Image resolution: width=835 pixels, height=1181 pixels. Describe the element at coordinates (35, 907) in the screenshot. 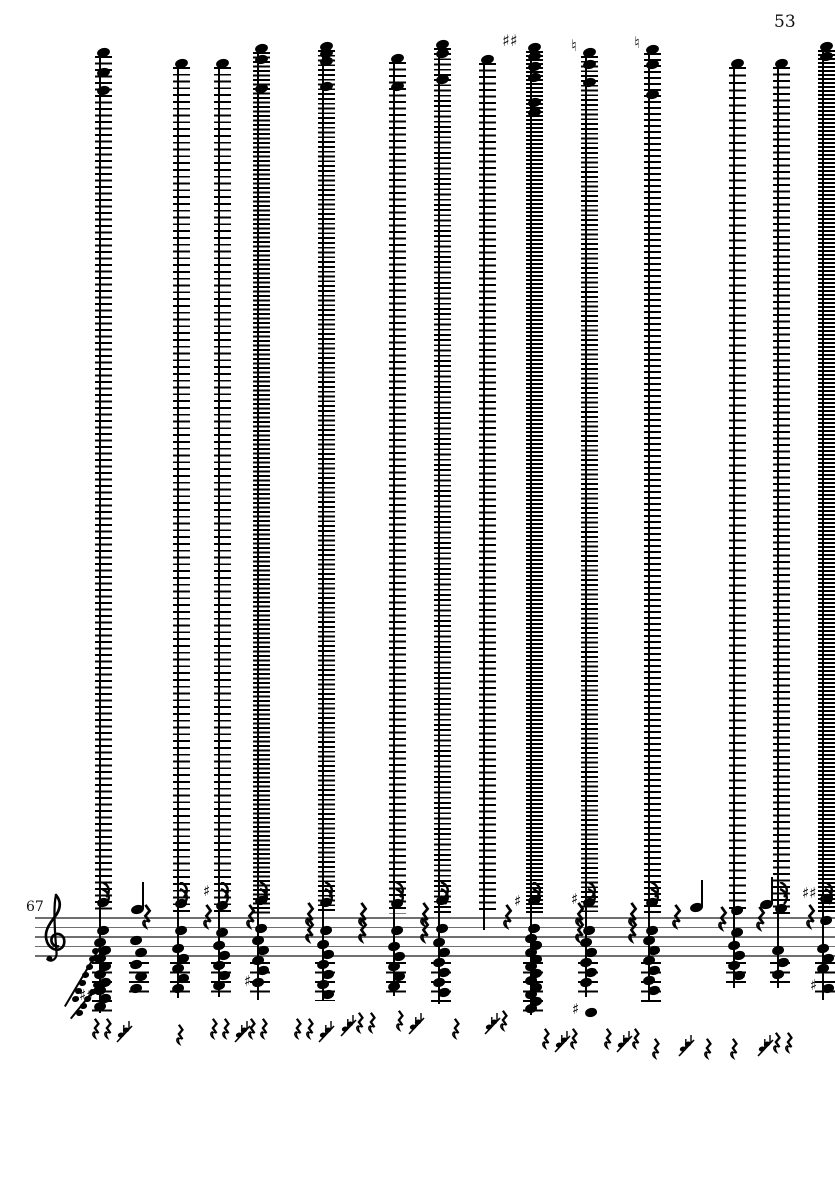

I see `measure-number: 67` at that location.